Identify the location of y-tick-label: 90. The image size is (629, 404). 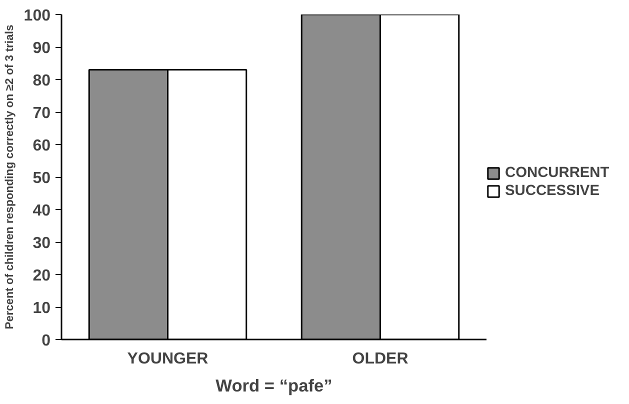
(41, 48).